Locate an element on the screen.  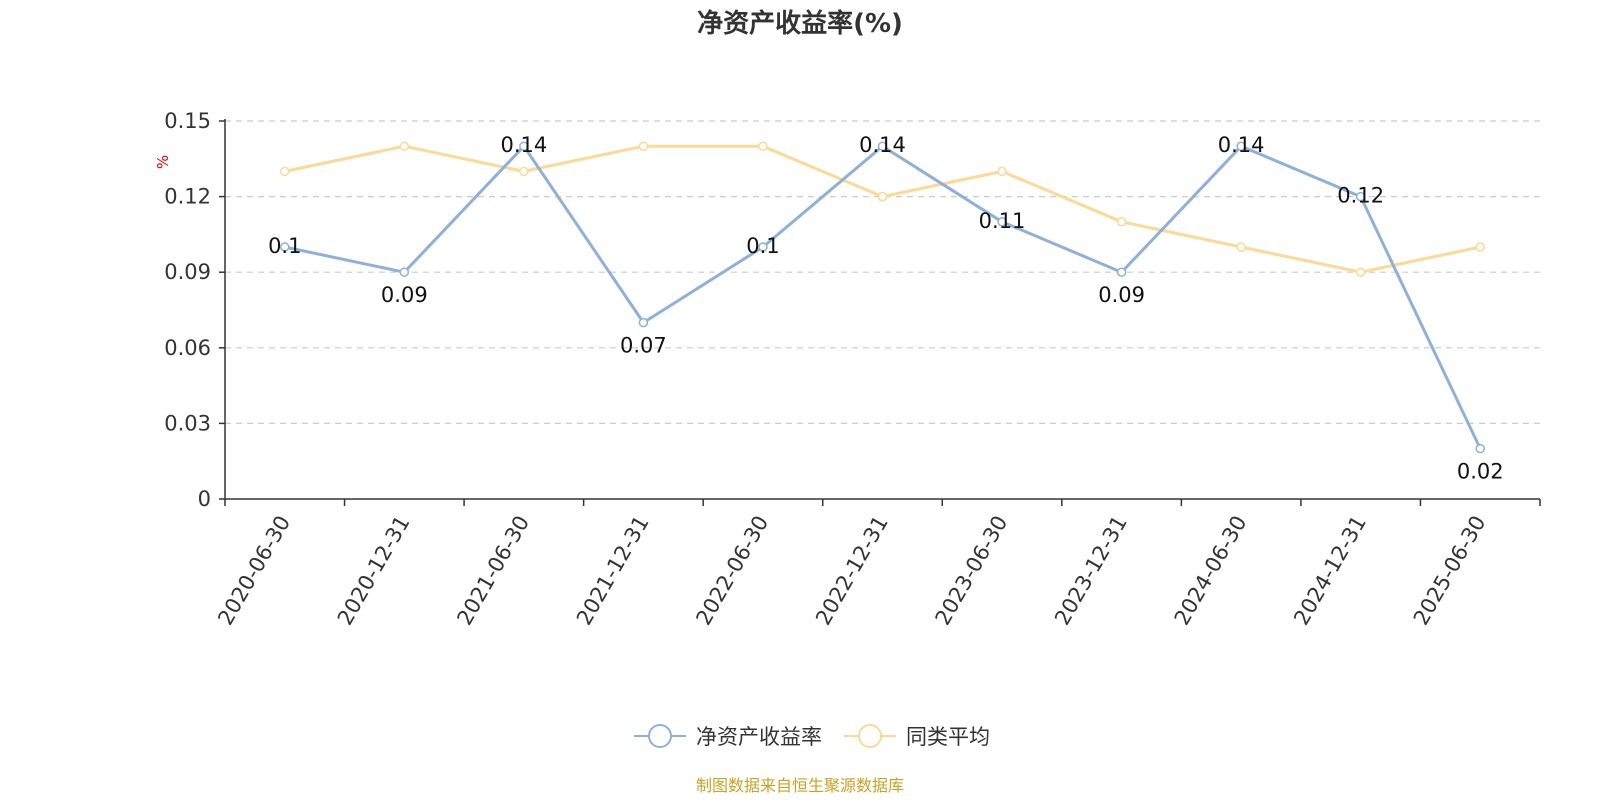
x-tick-label: 2021-12-31 is located at coordinates (613, 571).